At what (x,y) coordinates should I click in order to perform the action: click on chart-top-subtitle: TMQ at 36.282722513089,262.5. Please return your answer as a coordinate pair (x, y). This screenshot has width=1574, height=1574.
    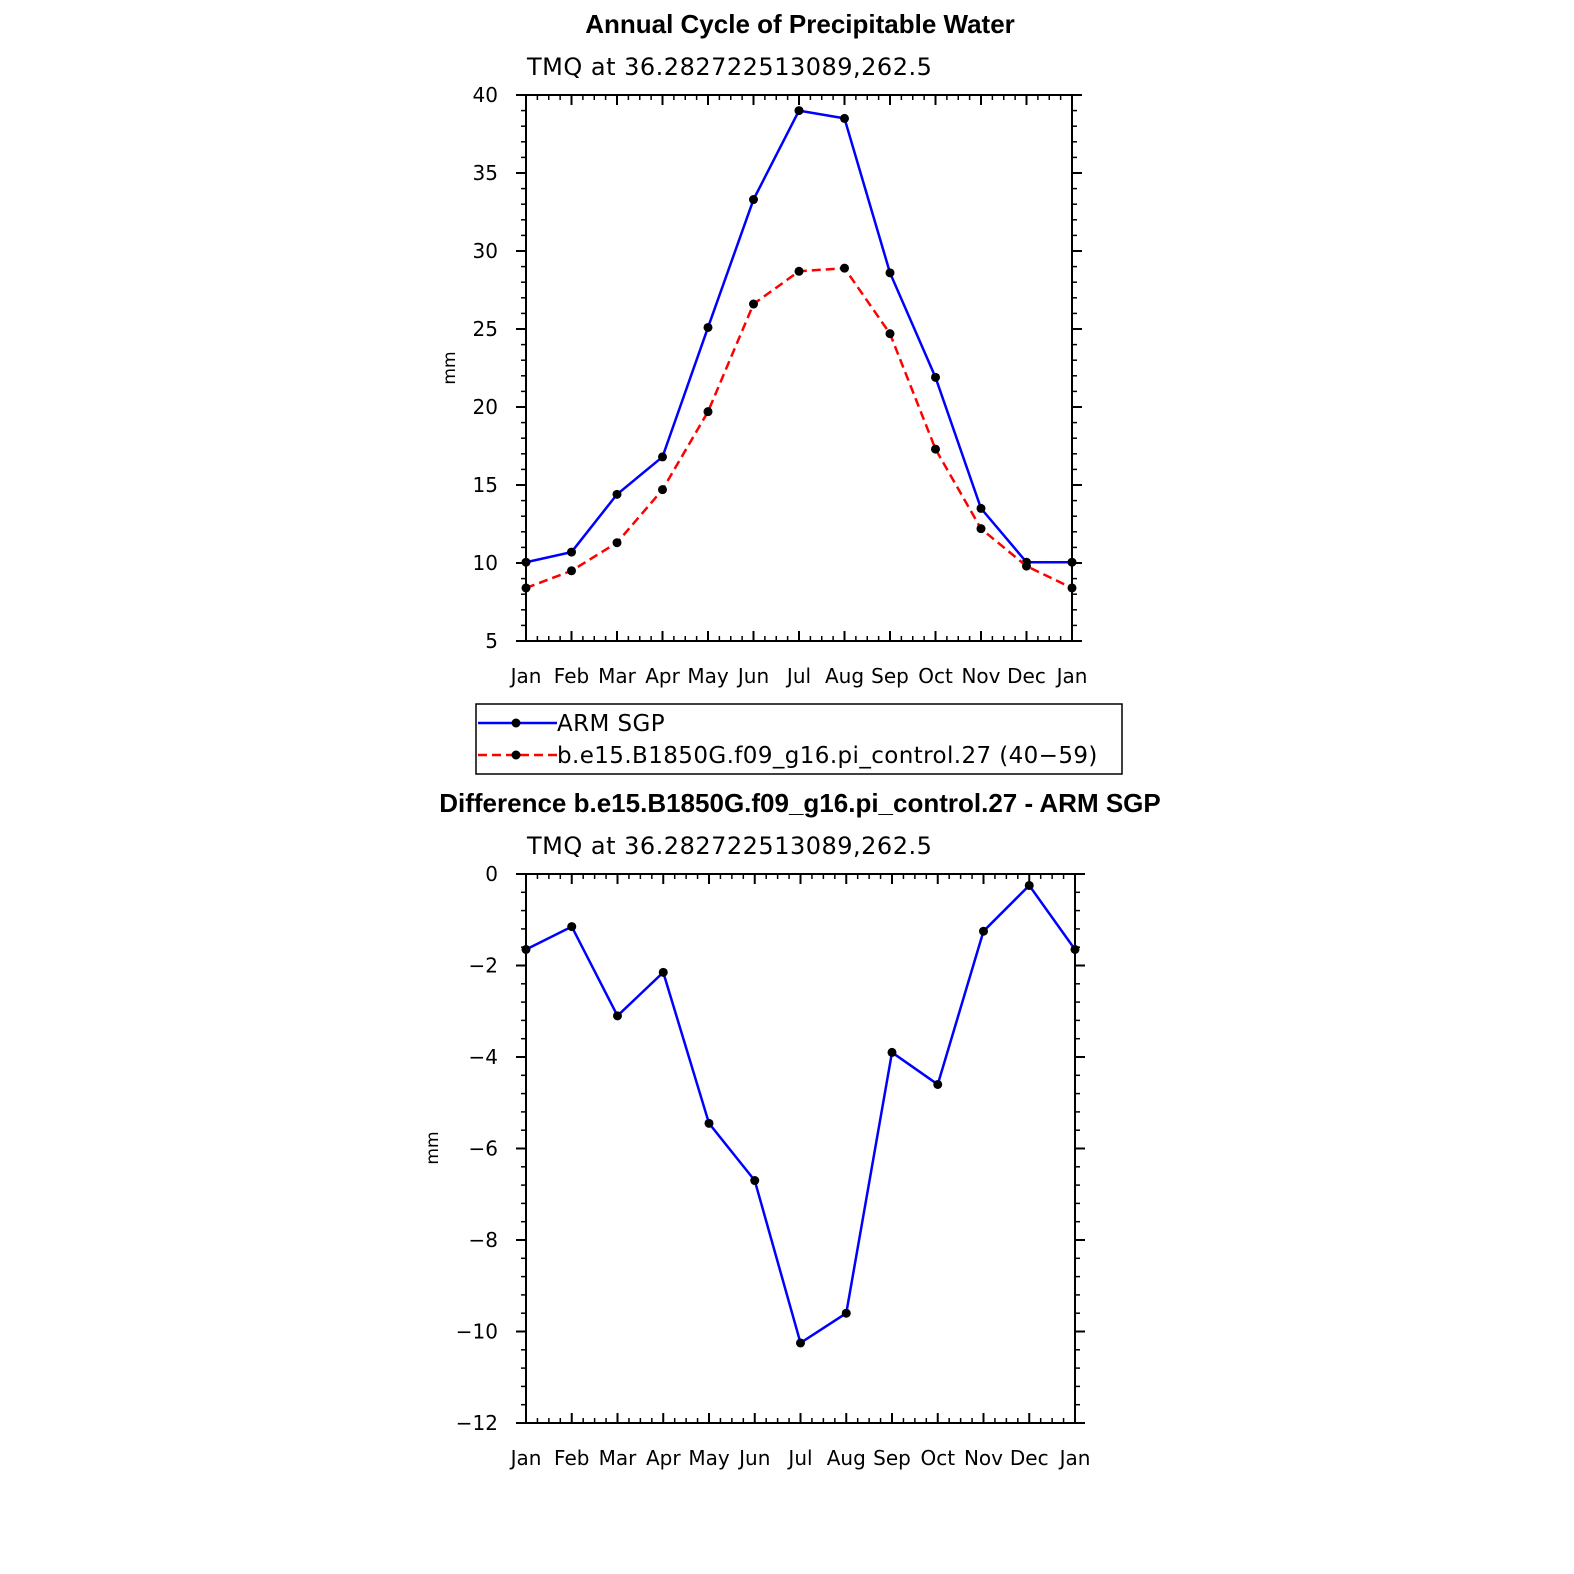
    Looking at the image, I should click on (729, 67).